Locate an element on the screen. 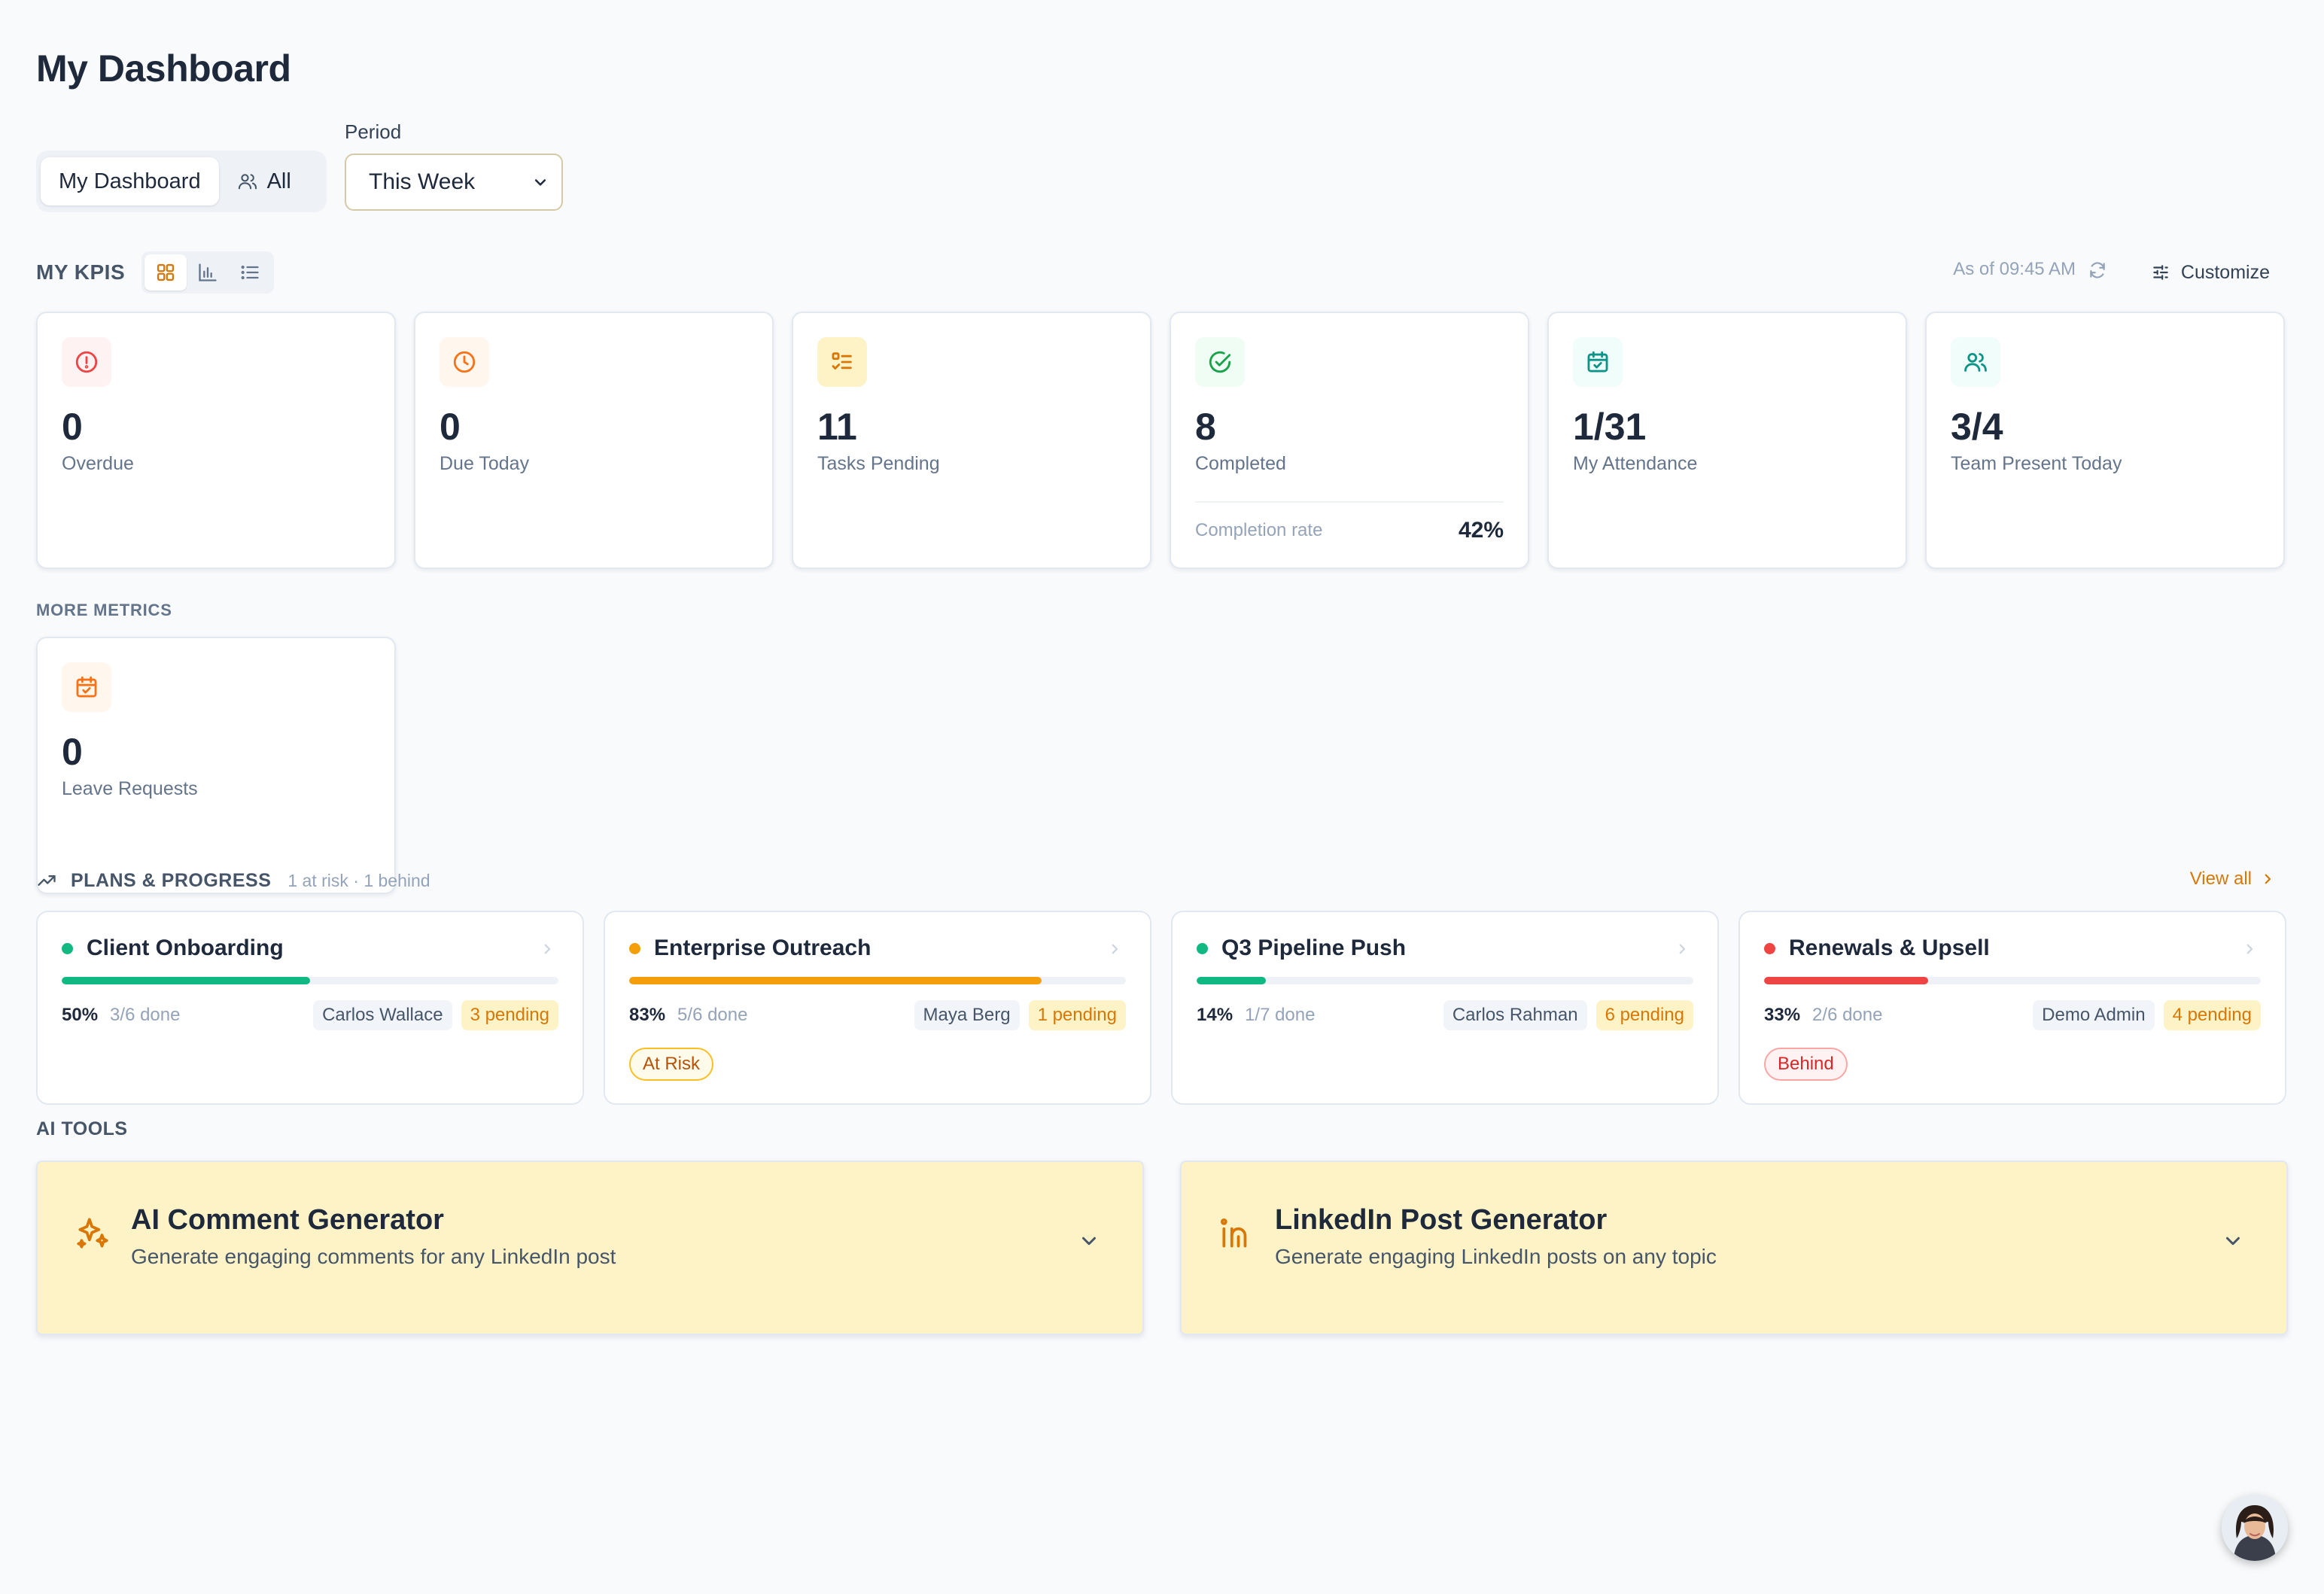  kpi-card-tasks-pending: 11 Tasks Pending is located at coordinates (972, 441).